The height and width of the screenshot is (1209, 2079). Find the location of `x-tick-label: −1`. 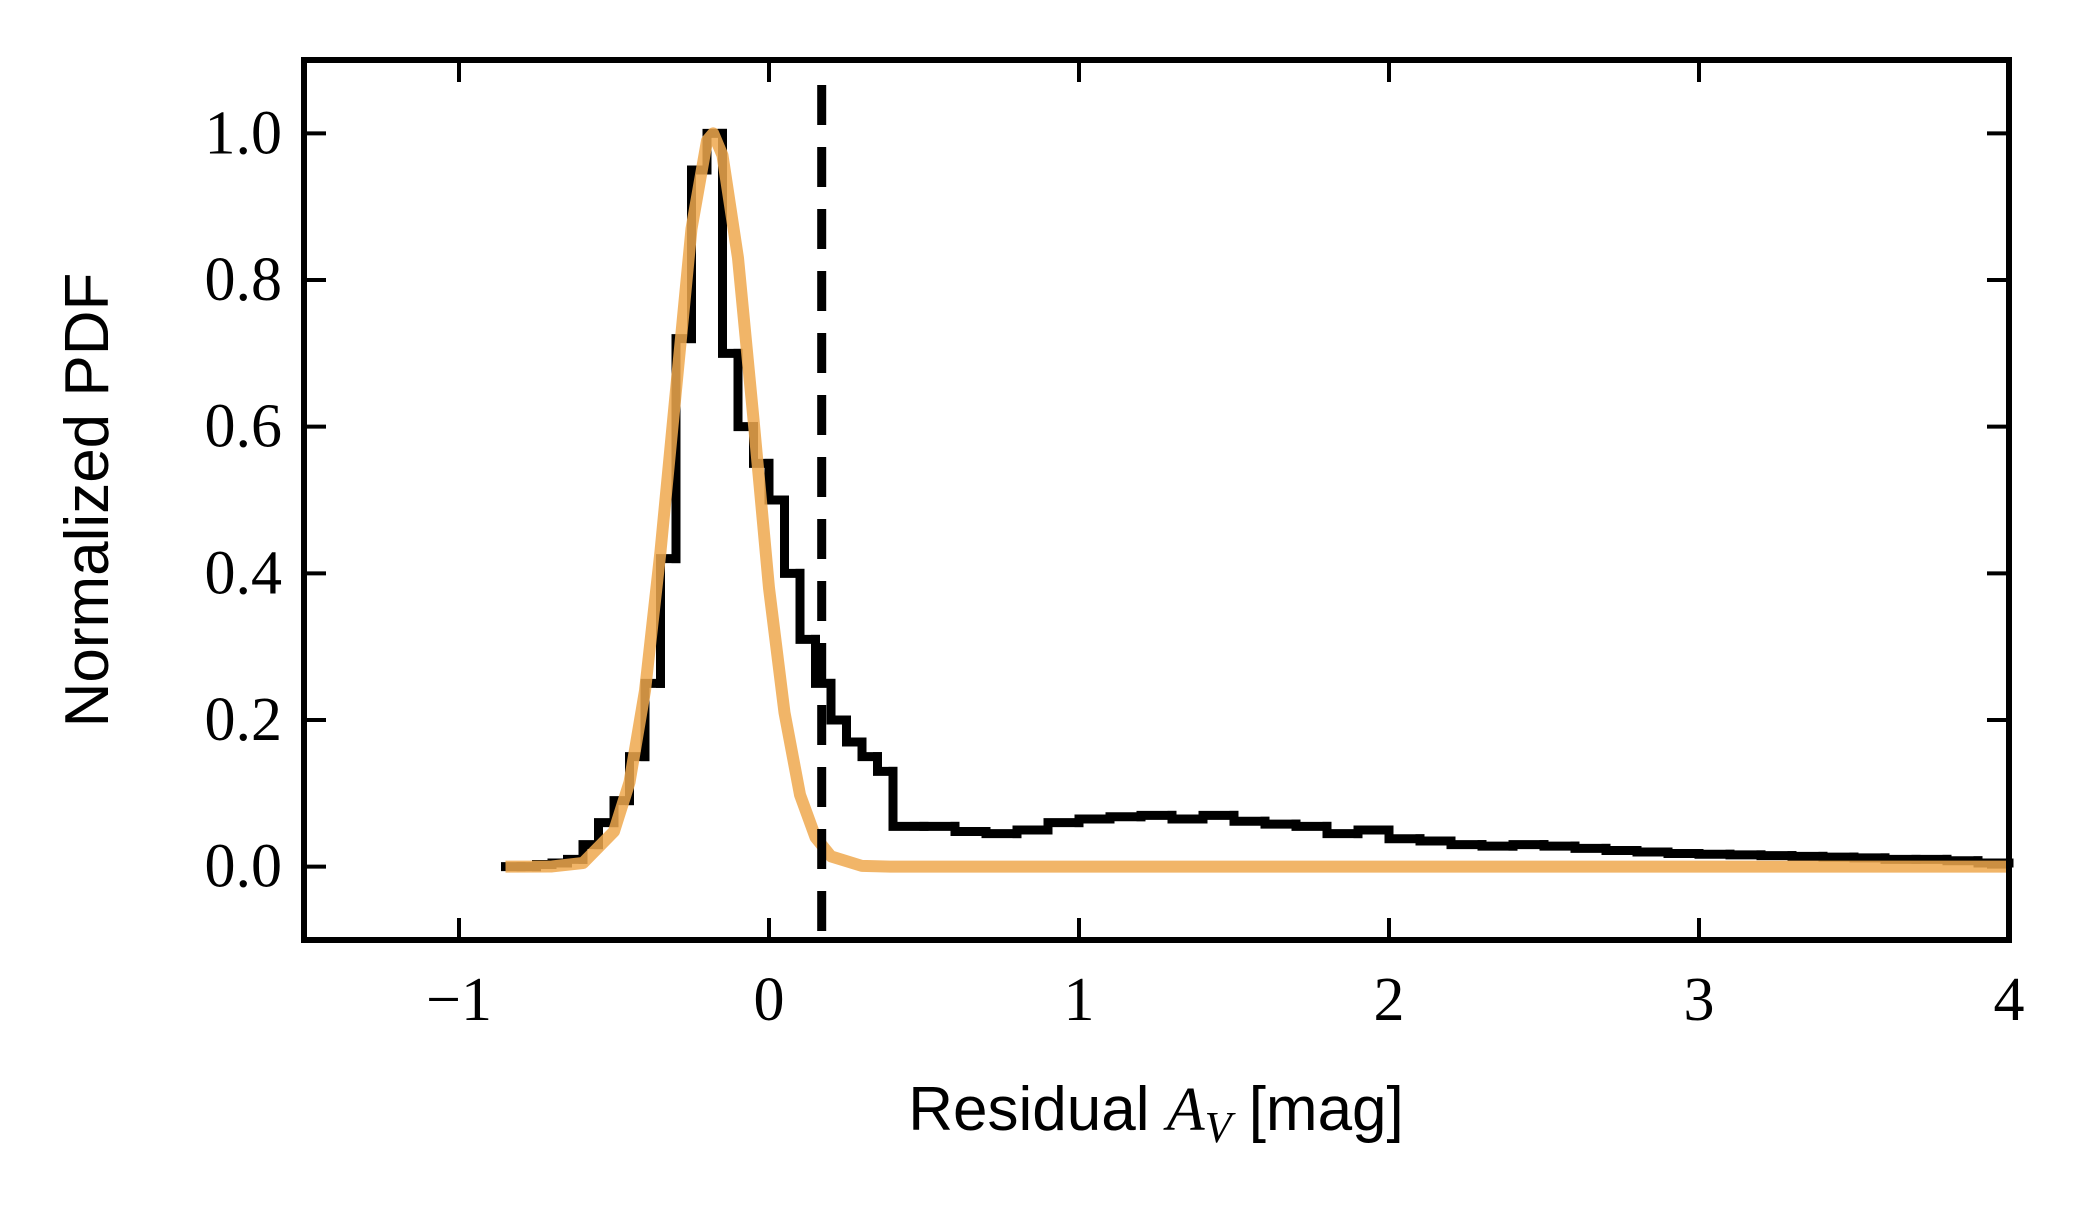

x-tick-label: −1 is located at coordinates (459, 1000).